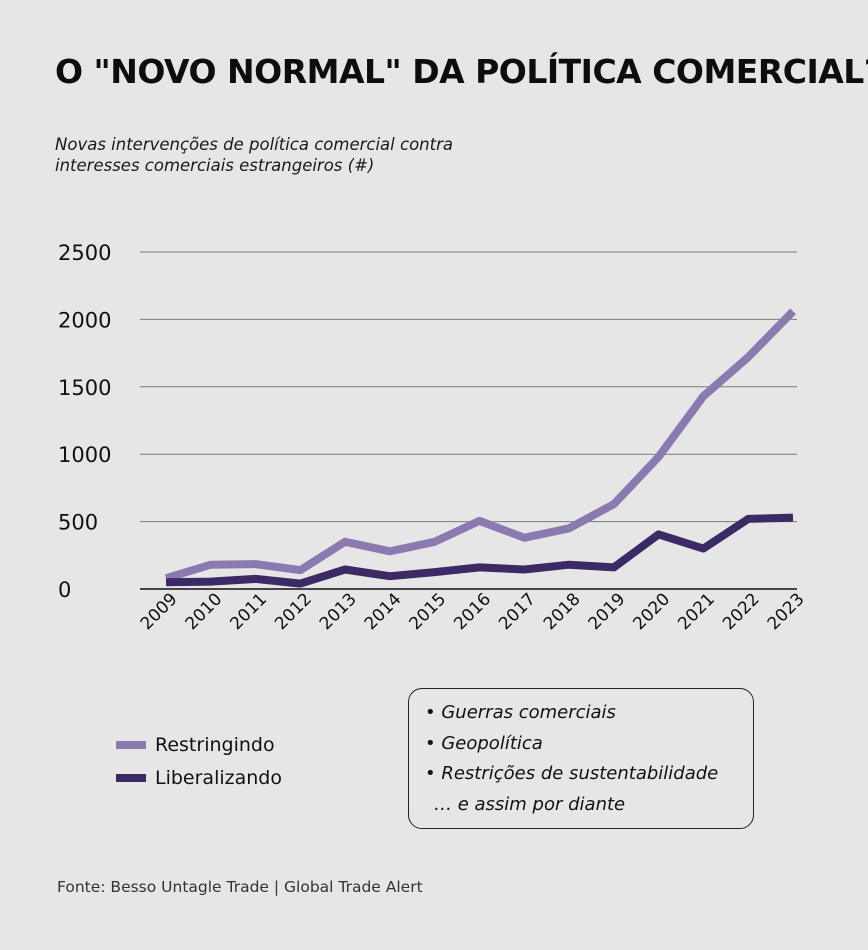 This screenshot has width=868, height=950. Describe the element at coordinates (484, 743) in the screenshot. I see `annotation-item: • Geopolítica` at that location.